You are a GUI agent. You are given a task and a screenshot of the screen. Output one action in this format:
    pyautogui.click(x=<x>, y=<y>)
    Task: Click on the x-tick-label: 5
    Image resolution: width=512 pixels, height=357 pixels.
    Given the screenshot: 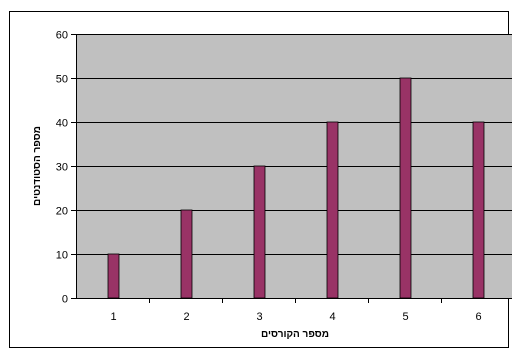 What is the action you would take?
    pyautogui.click(x=405, y=317)
    